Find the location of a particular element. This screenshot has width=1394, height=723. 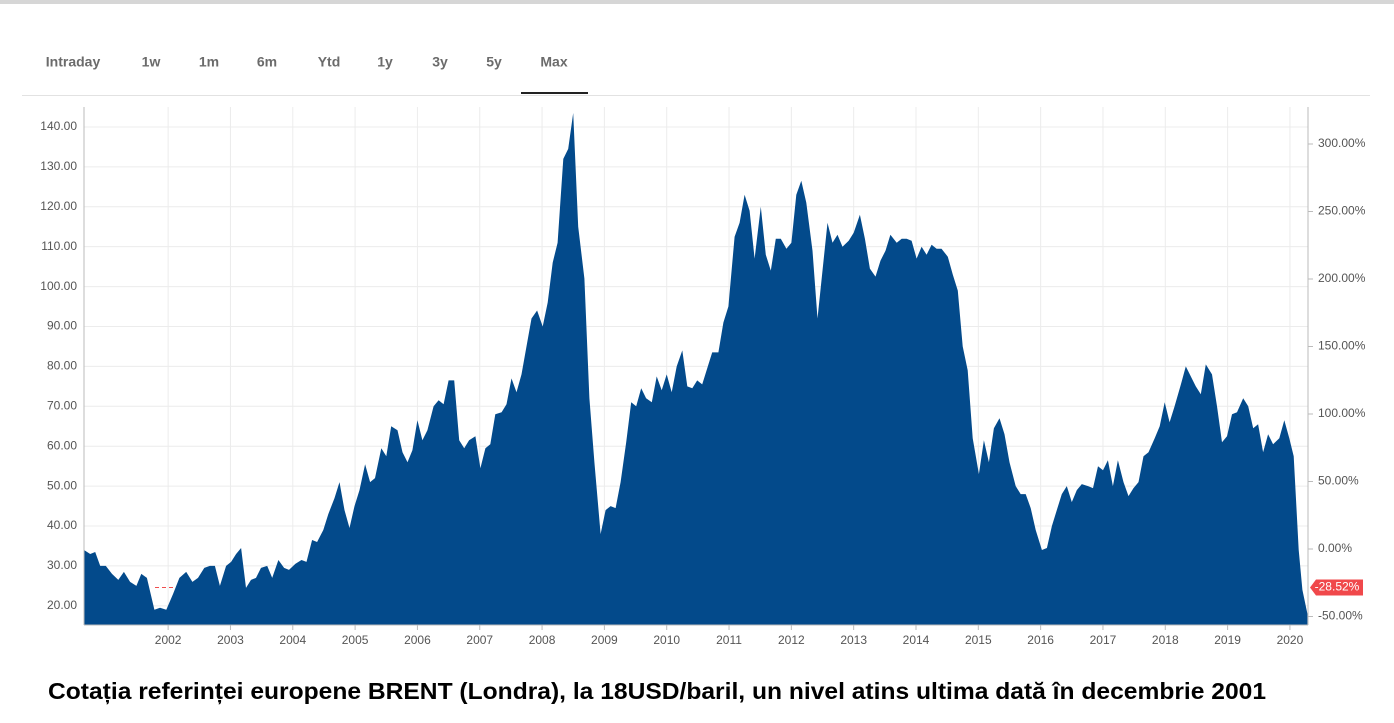

x-tick-label: 2008 is located at coordinates (542, 640).